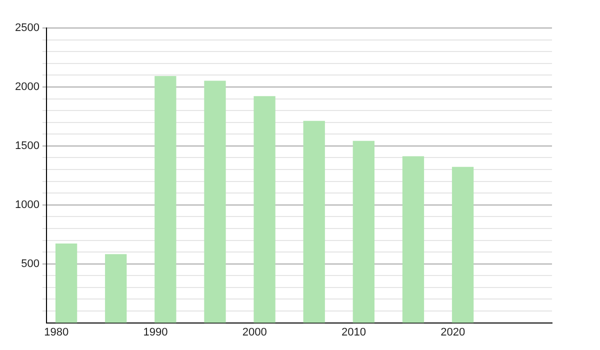 This screenshot has height=350, width=600. What do you see at coordinates (27, 204) in the screenshot?
I see `y-tick-label: 1000` at bounding box center [27, 204].